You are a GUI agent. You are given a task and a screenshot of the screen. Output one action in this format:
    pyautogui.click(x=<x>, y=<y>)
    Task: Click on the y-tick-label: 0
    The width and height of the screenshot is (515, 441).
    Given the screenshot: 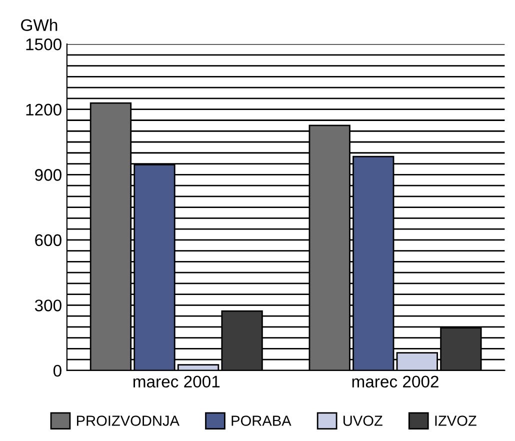 What is the action you would take?
    pyautogui.click(x=57, y=370)
    